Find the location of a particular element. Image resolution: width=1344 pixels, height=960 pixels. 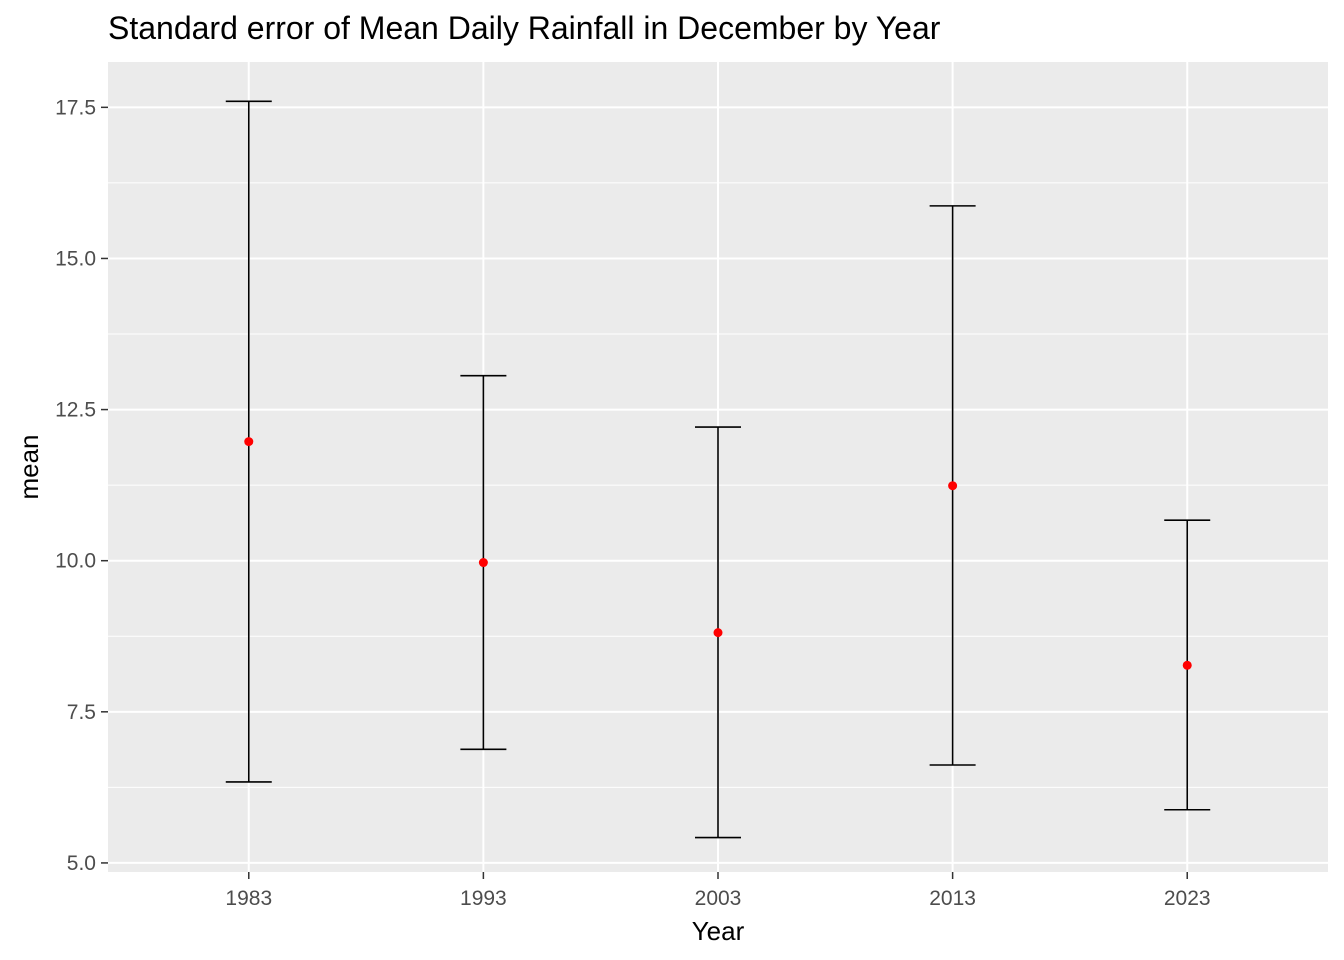

x-tick-label: 2003 is located at coordinates (718, 898).